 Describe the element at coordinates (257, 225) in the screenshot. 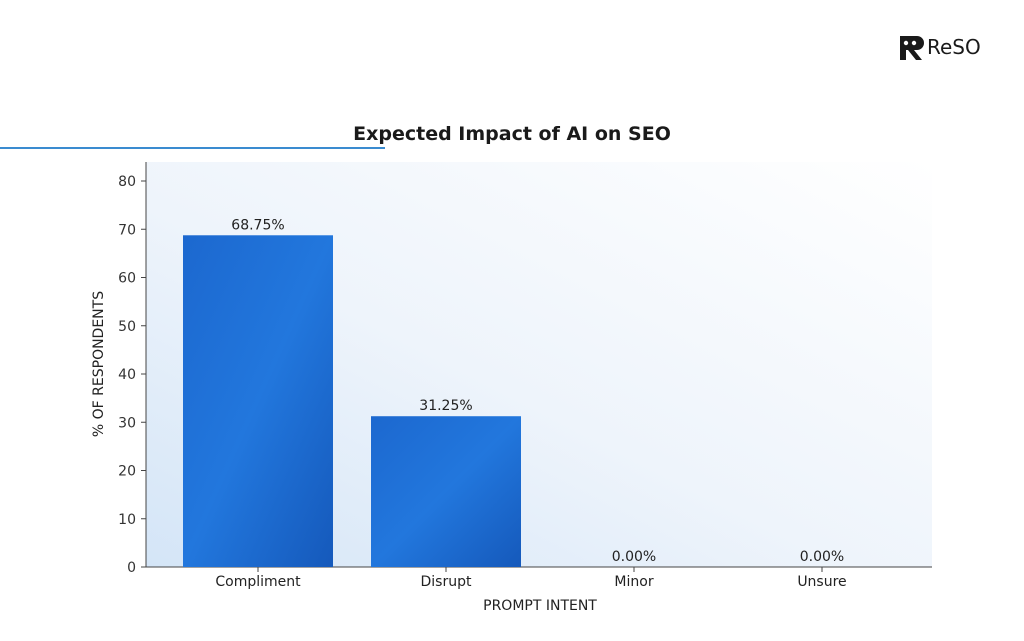

I see `data-label-compliment: 68.75%` at that location.